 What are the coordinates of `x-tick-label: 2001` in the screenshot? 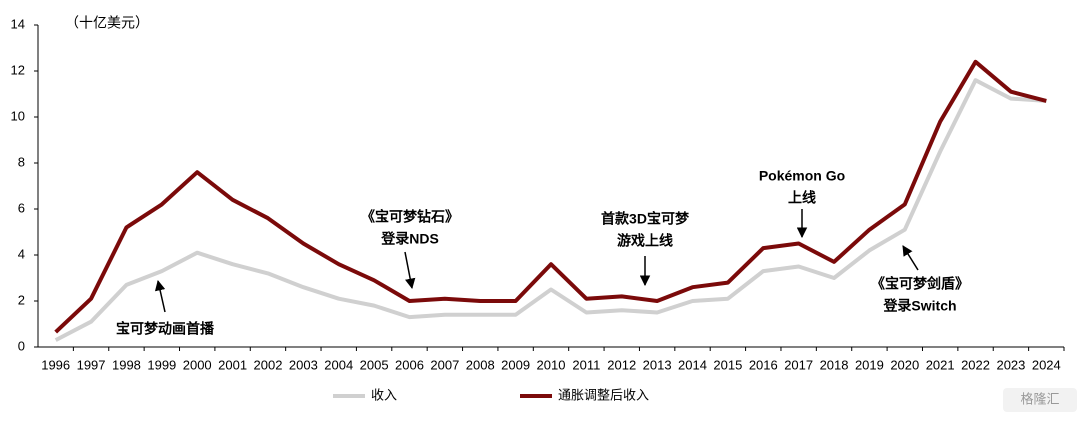 It's located at (232, 364).